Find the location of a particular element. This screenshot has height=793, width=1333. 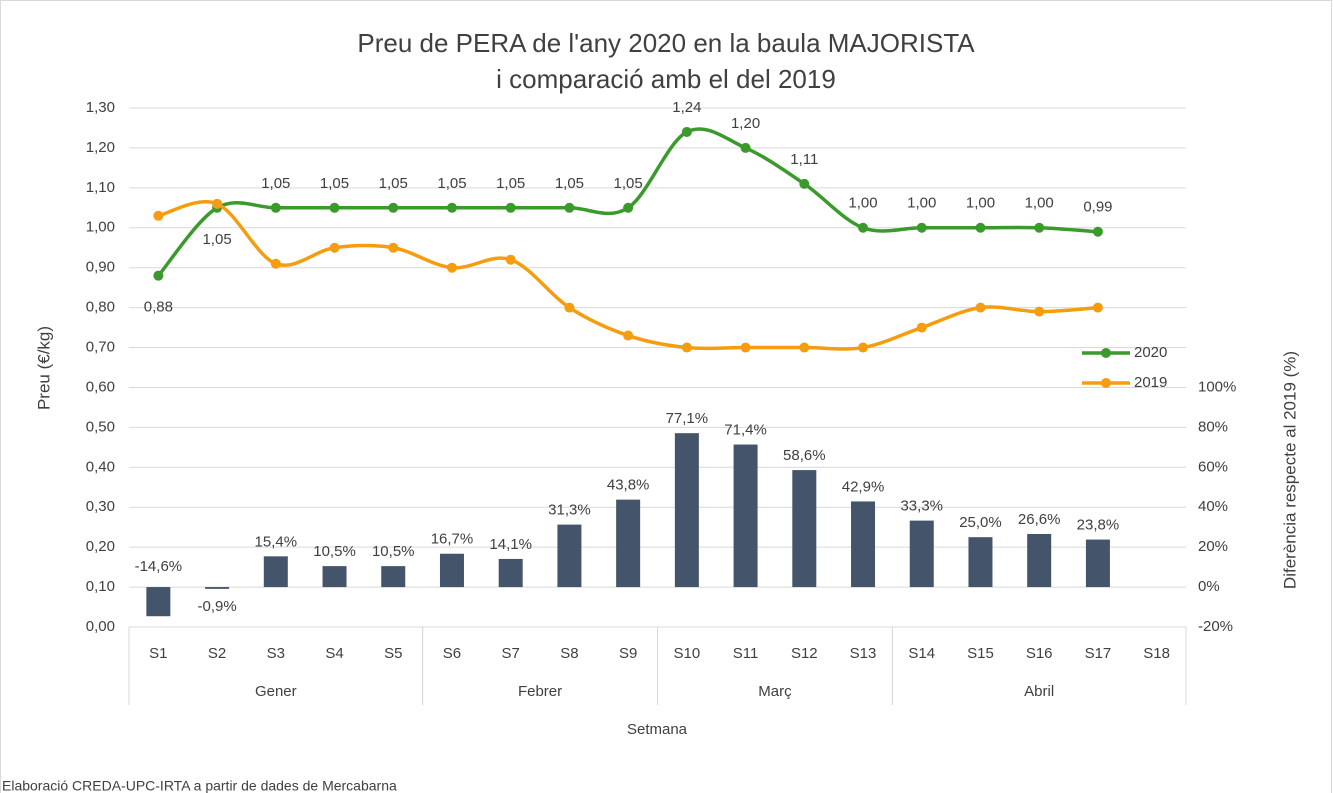

x-axis-title: Setmana is located at coordinates (657, 729).